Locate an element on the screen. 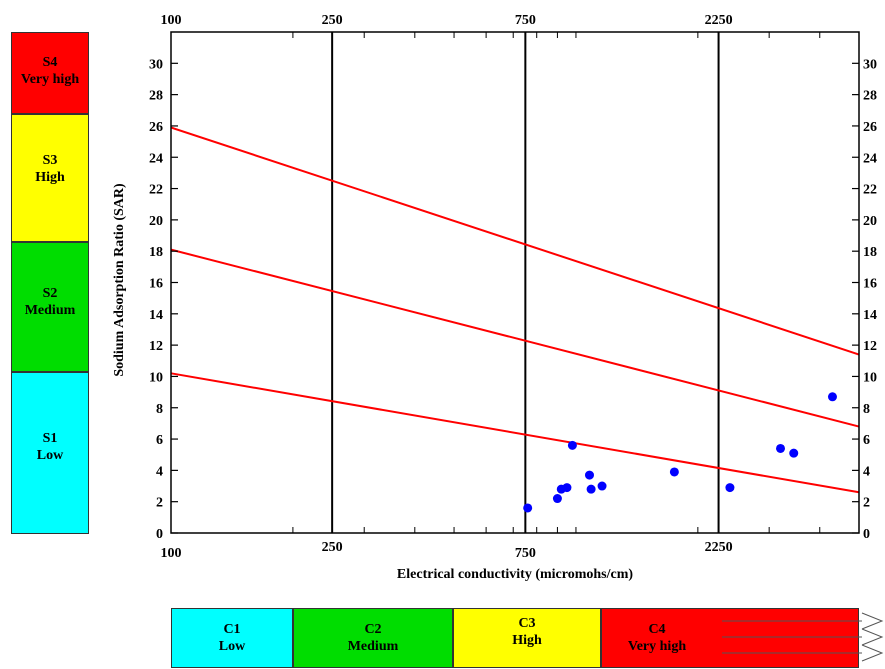 Image resolution: width=885 pixels, height=669 pixels. sodium-class-label: Very high is located at coordinates (50, 79).